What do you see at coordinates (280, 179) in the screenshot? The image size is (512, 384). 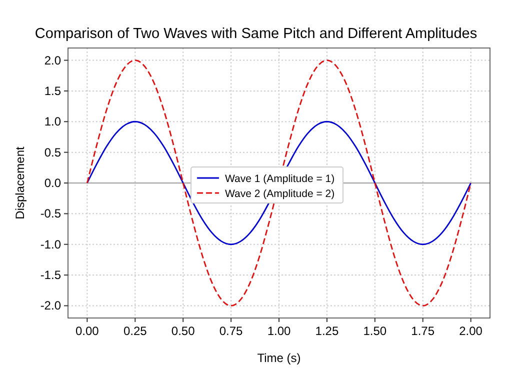 I see `legend-label: Wave 1 (Amplitude = 1)` at bounding box center [280, 179].